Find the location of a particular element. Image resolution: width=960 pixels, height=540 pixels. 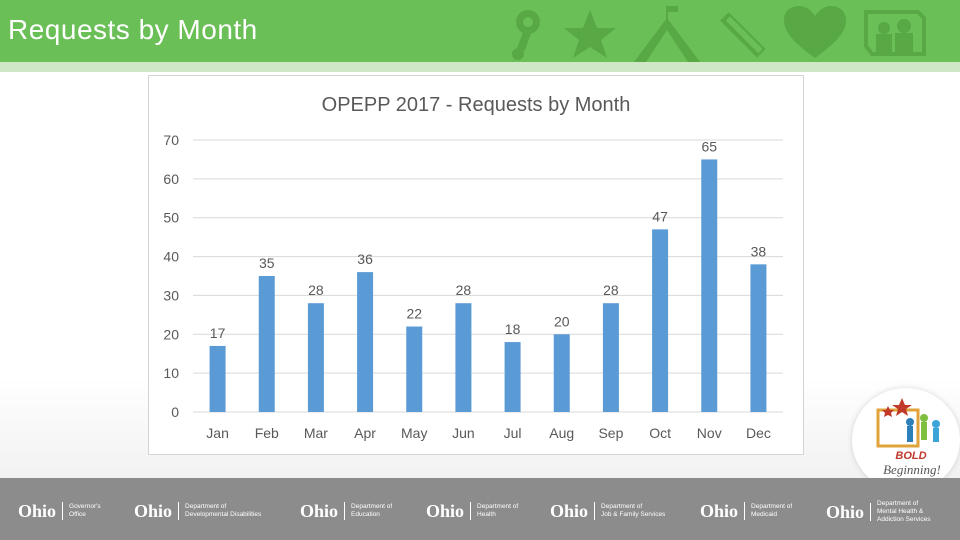

badge-bold-text: BOLD is located at coordinates (911, 456).